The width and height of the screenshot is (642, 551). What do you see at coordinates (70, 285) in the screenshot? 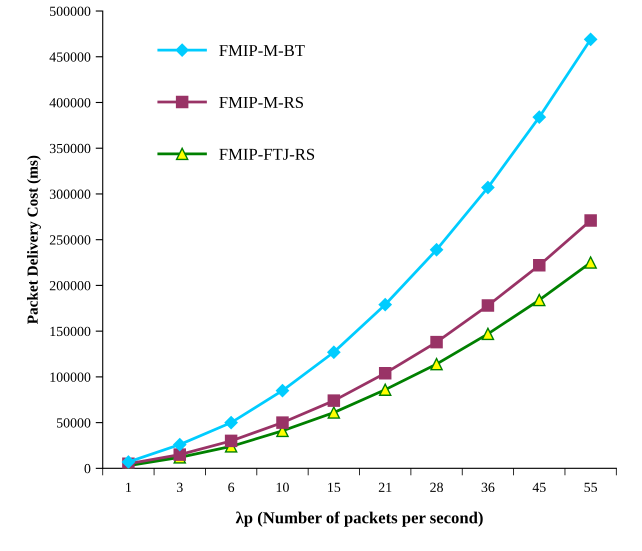
I see `y-tick-label: 200000` at bounding box center [70, 285].